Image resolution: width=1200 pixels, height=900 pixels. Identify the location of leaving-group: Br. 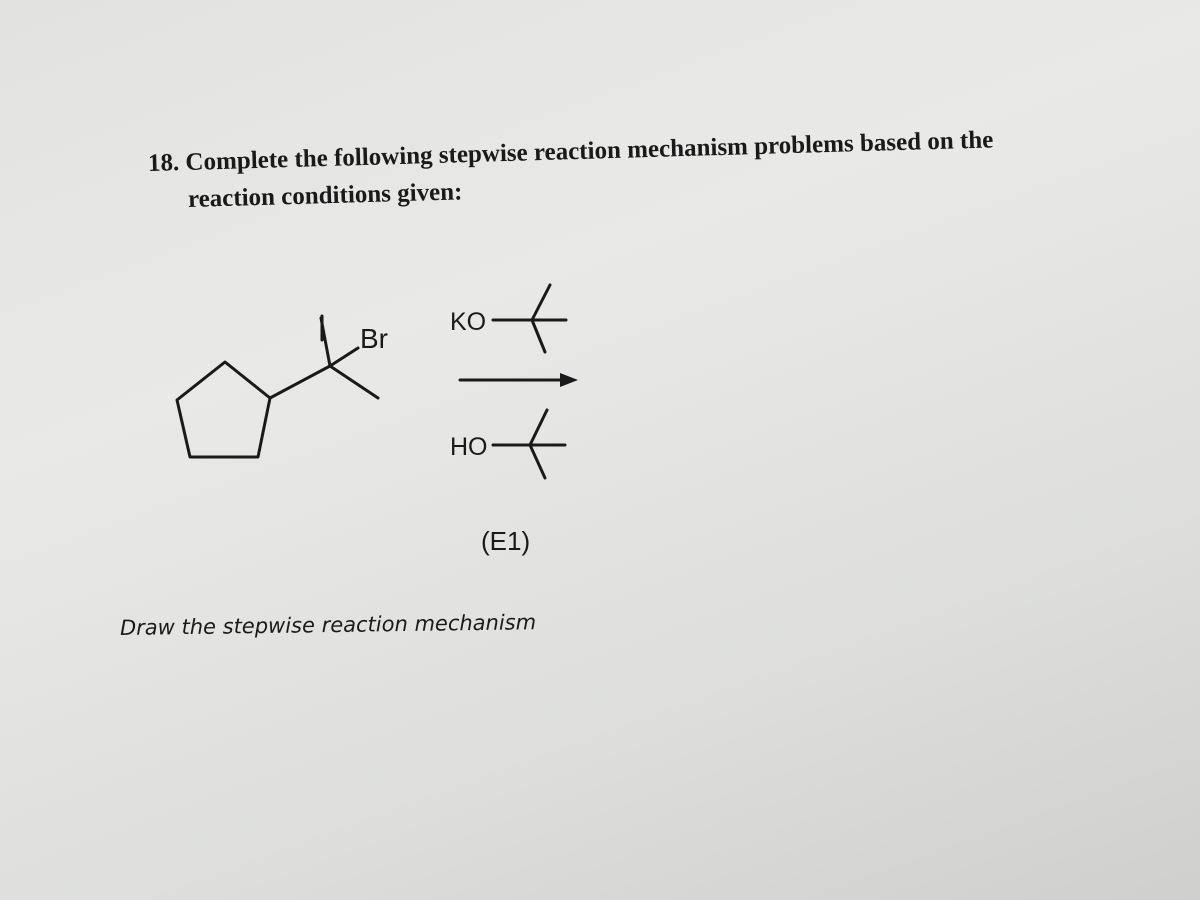
(374, 338).